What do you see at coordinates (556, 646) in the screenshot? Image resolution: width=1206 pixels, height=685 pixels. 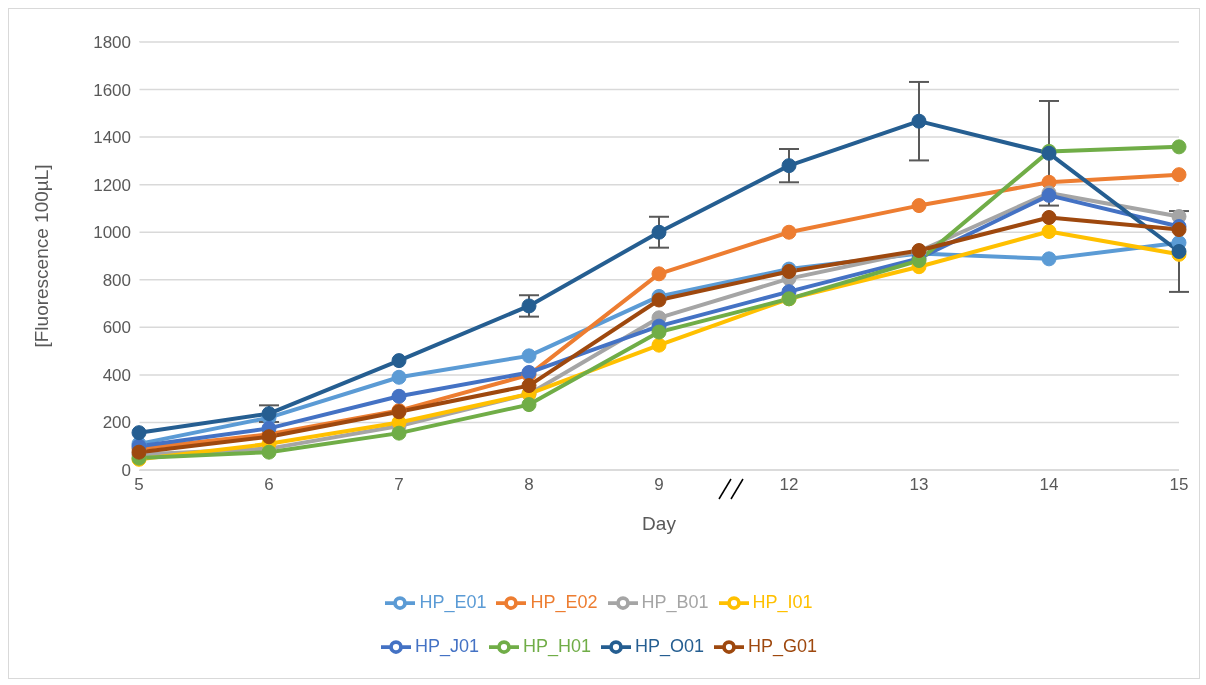 I see `legend-label: HP_H01` at bounding box center [556, 646].